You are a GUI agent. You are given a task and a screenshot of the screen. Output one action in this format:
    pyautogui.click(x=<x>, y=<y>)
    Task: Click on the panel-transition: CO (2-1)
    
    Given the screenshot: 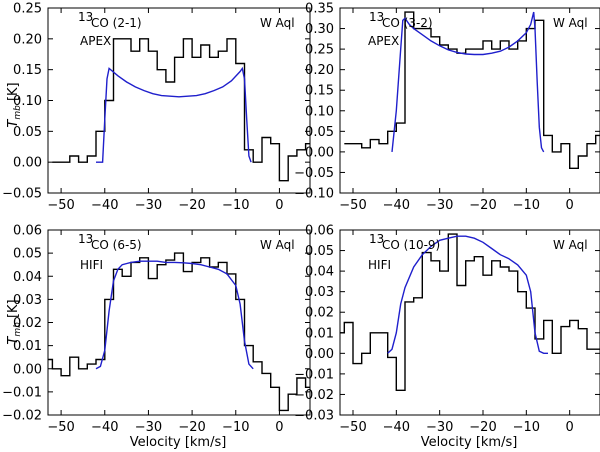 What is the action you would take?
    pyautogui.click(x=116, y=23)
    